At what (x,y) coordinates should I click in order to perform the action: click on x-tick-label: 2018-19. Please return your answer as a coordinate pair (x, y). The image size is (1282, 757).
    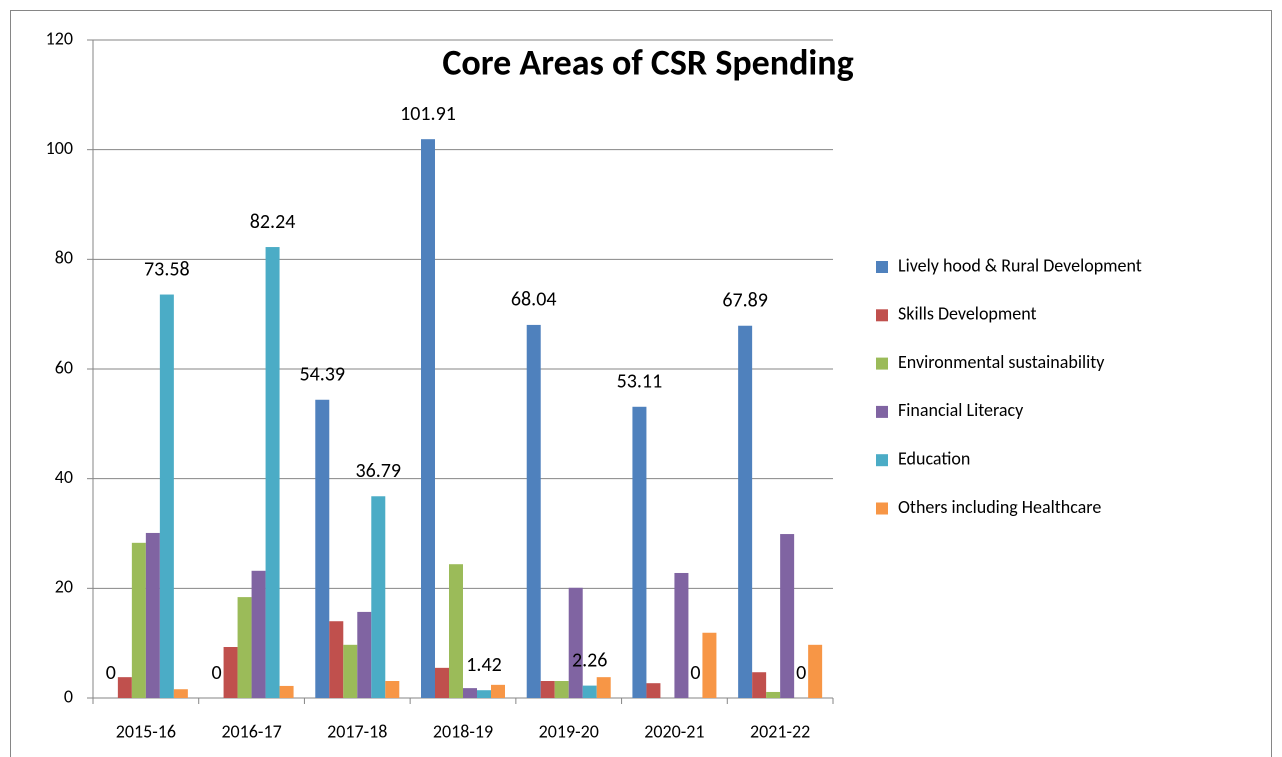
    Looking at the image, I should click on (463, 731).